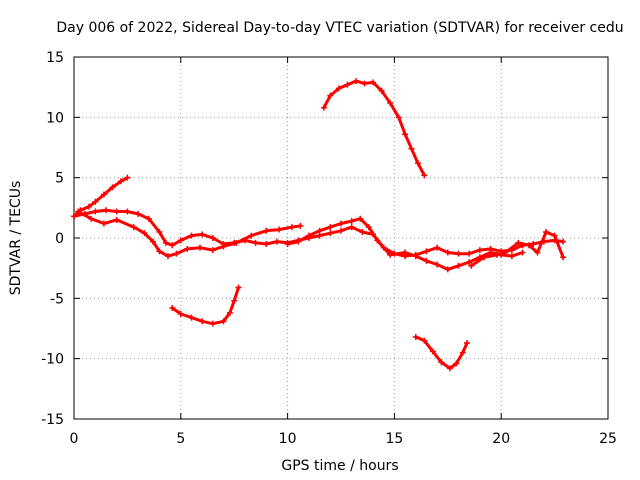  Describe the element at coordinates (59, 179) in the screenshot. I see `y-tick-label: 5` at that location.